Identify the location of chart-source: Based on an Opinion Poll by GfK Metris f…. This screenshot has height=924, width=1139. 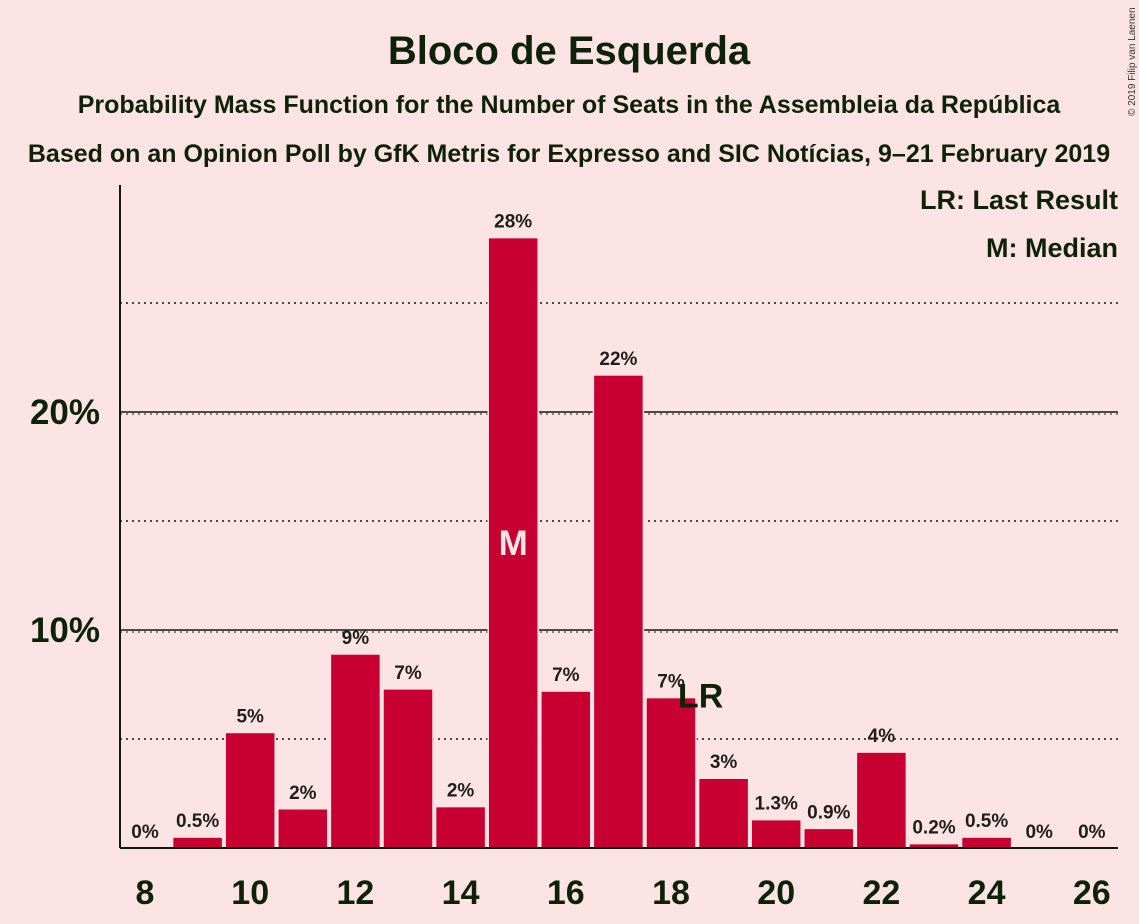
(569, 154).